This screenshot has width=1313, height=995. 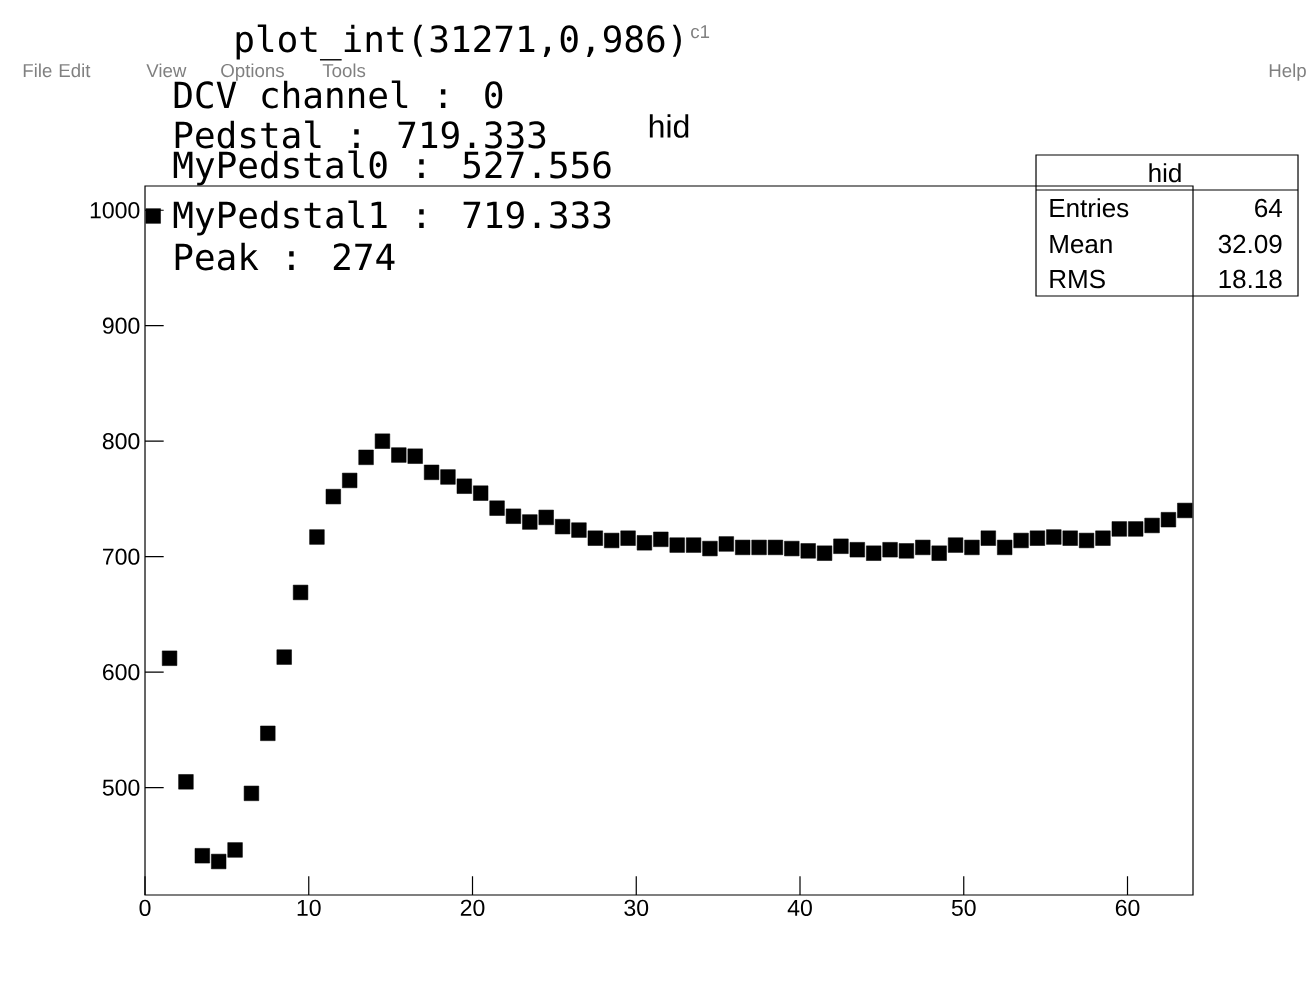 What do you see at coordinates (121, 556) in the screenshot?
I see `y-tick-label: 700` at bounding box center [121, 556].